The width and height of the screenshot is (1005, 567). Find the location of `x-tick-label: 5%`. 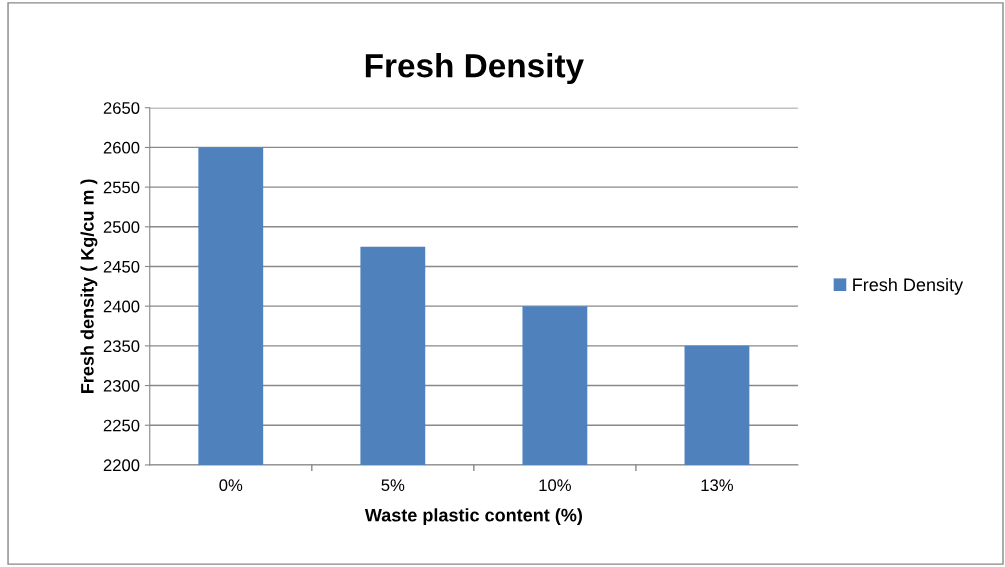

x-tick-label: 5% is located at coordinates (393, 485).